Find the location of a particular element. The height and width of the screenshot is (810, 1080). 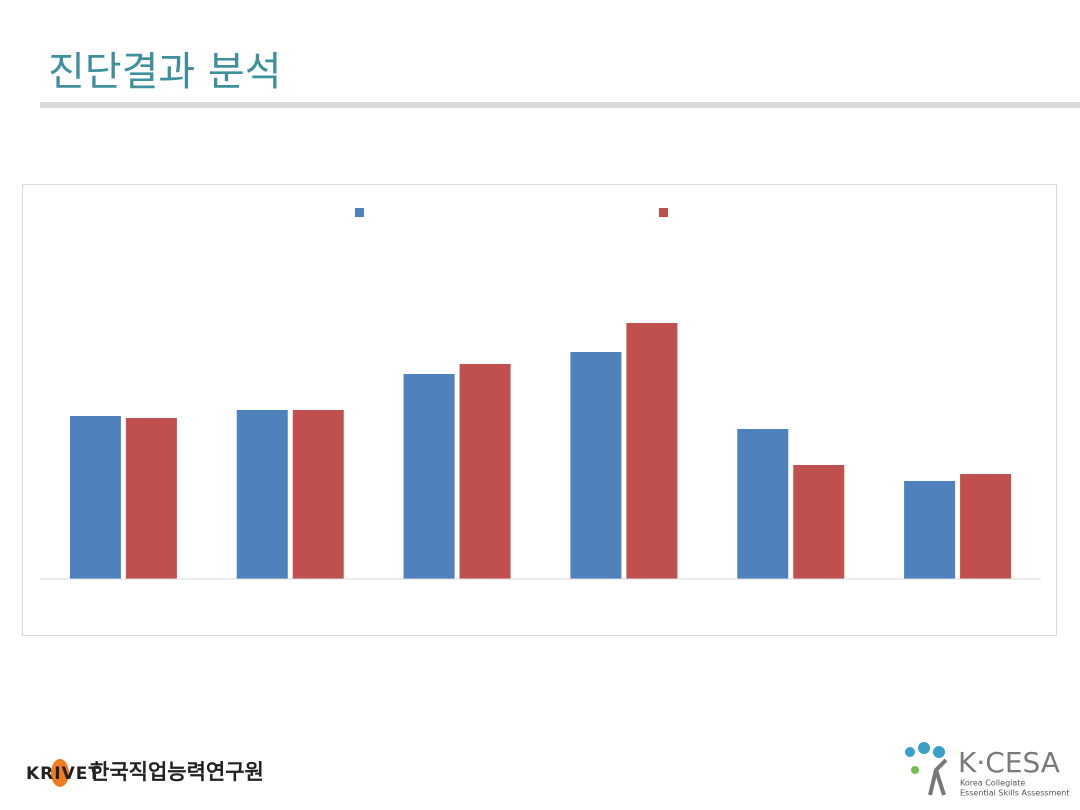

logo-figure is located at coordinates (938, 777).